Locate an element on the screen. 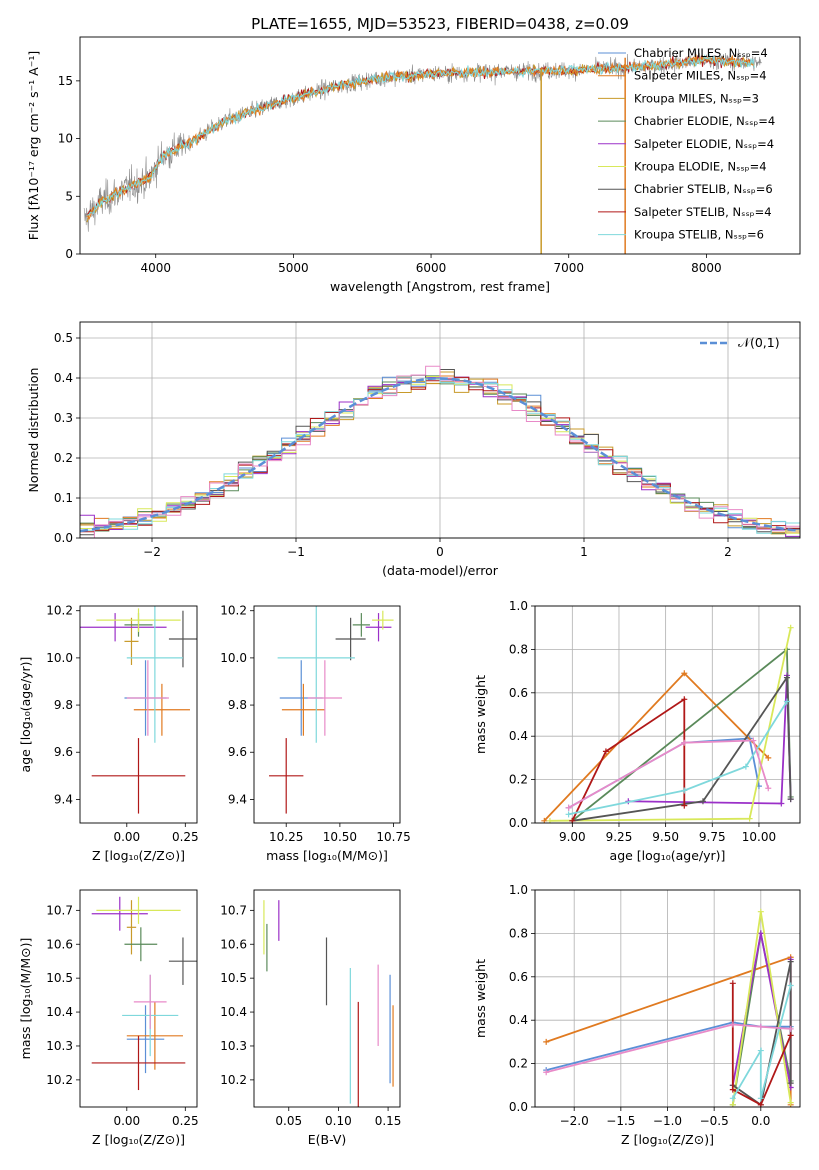 This screenshot has height=1170, width=819. x-tick-label: 7000 is located at coordinates (568, 268).